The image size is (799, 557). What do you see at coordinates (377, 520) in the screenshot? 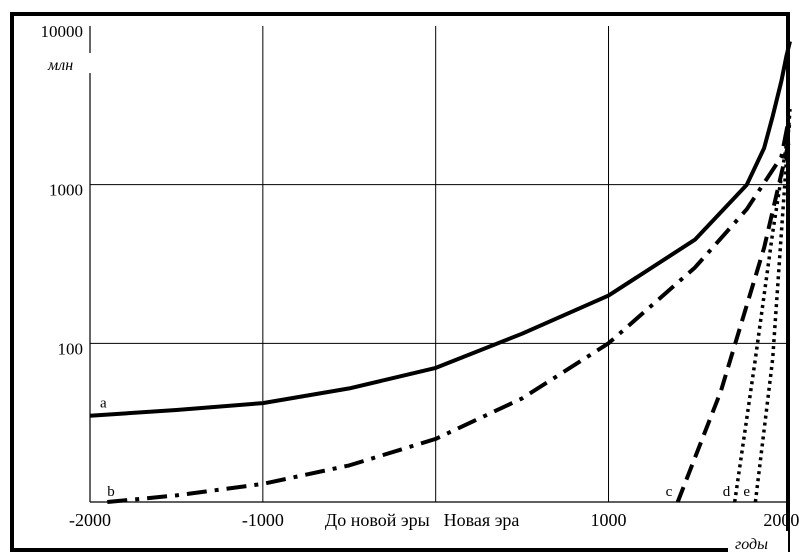
I see `era-label-bce: До новой эры` at bounding box center [377, 520].